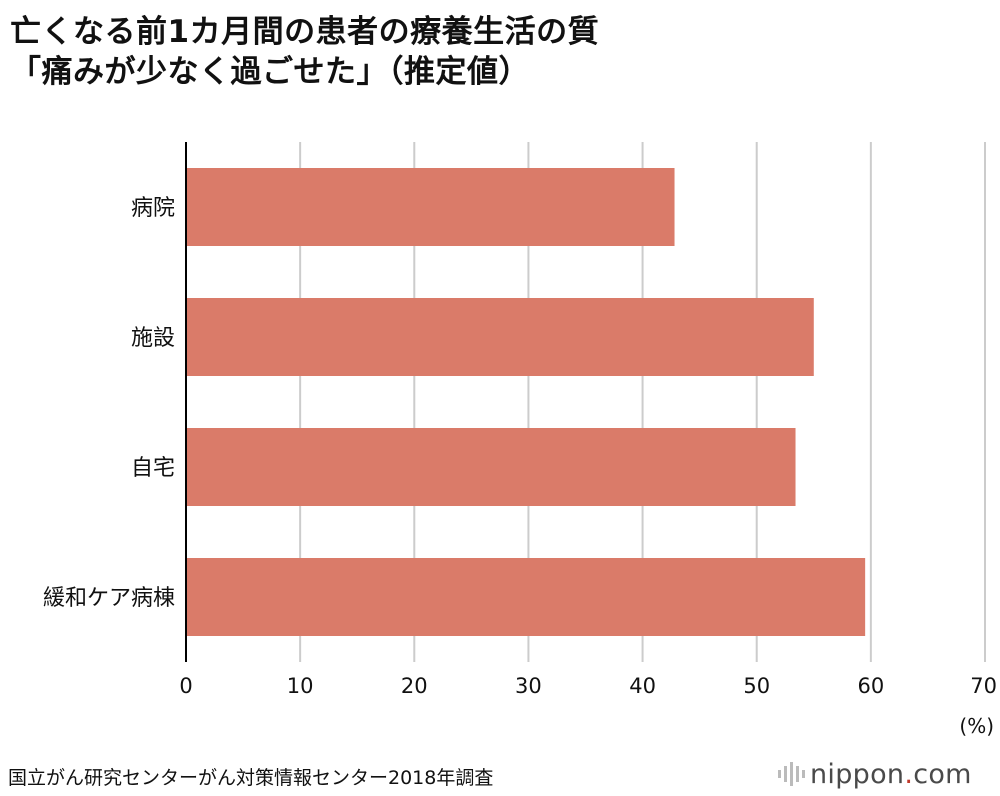  I want to click on chart-subtitle: 「痛みが少なく過ごせた」（推定値）, so click(270, 72).